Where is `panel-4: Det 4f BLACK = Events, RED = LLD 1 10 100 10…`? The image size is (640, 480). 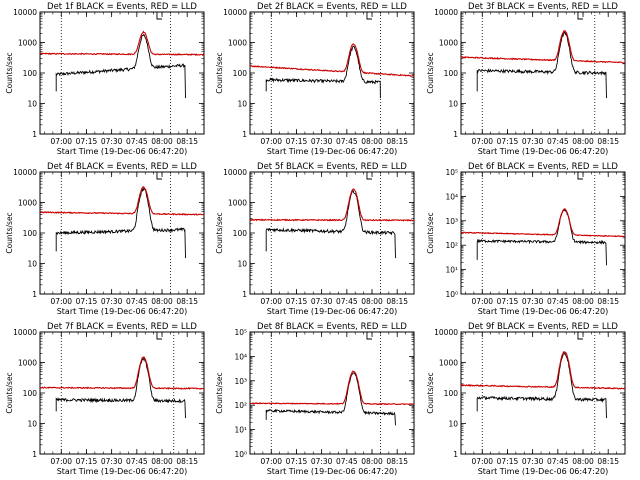
panel-4: Det 4f BLACK = Events, RED = LLD 1 10 100 10… is located at coordinates (105, 239).